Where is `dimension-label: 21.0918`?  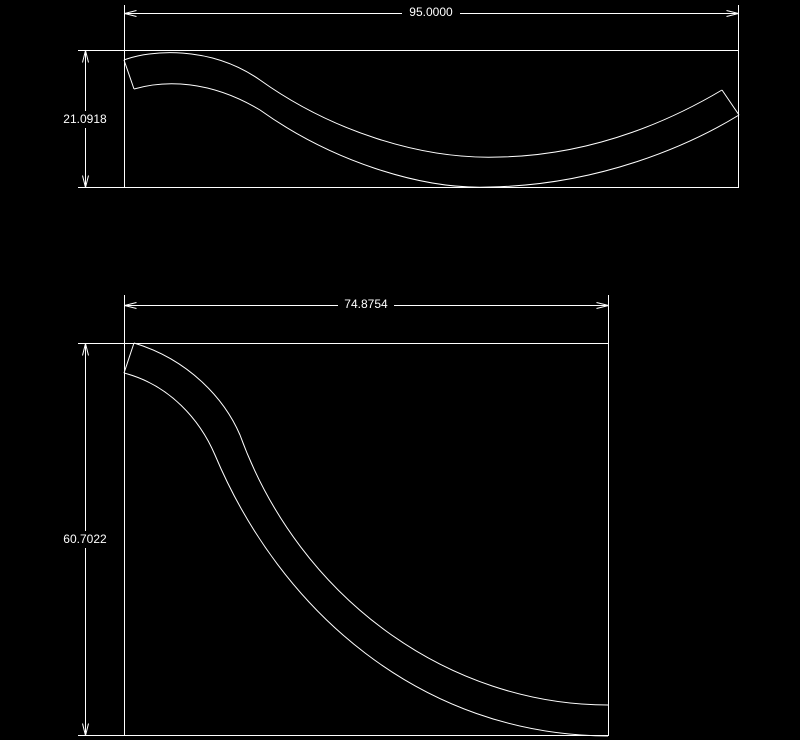 dimension-label: 21.0918 is located at coordinates (85, 119).